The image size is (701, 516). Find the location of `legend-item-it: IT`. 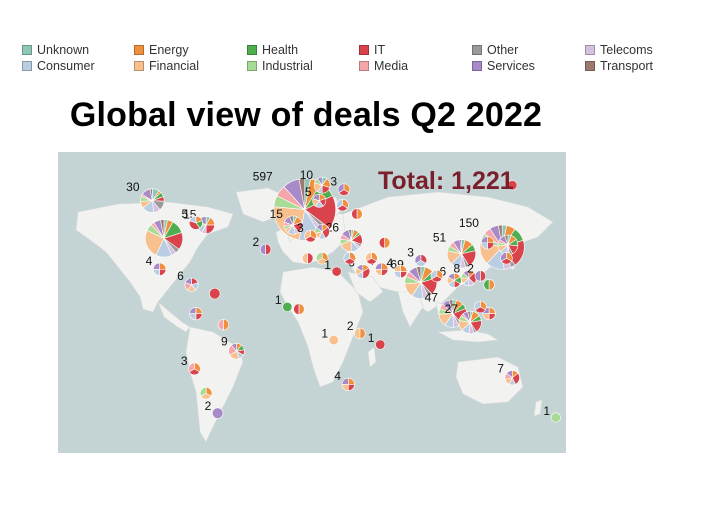

legend-item-it: IT is located at coordinates (372, 50).